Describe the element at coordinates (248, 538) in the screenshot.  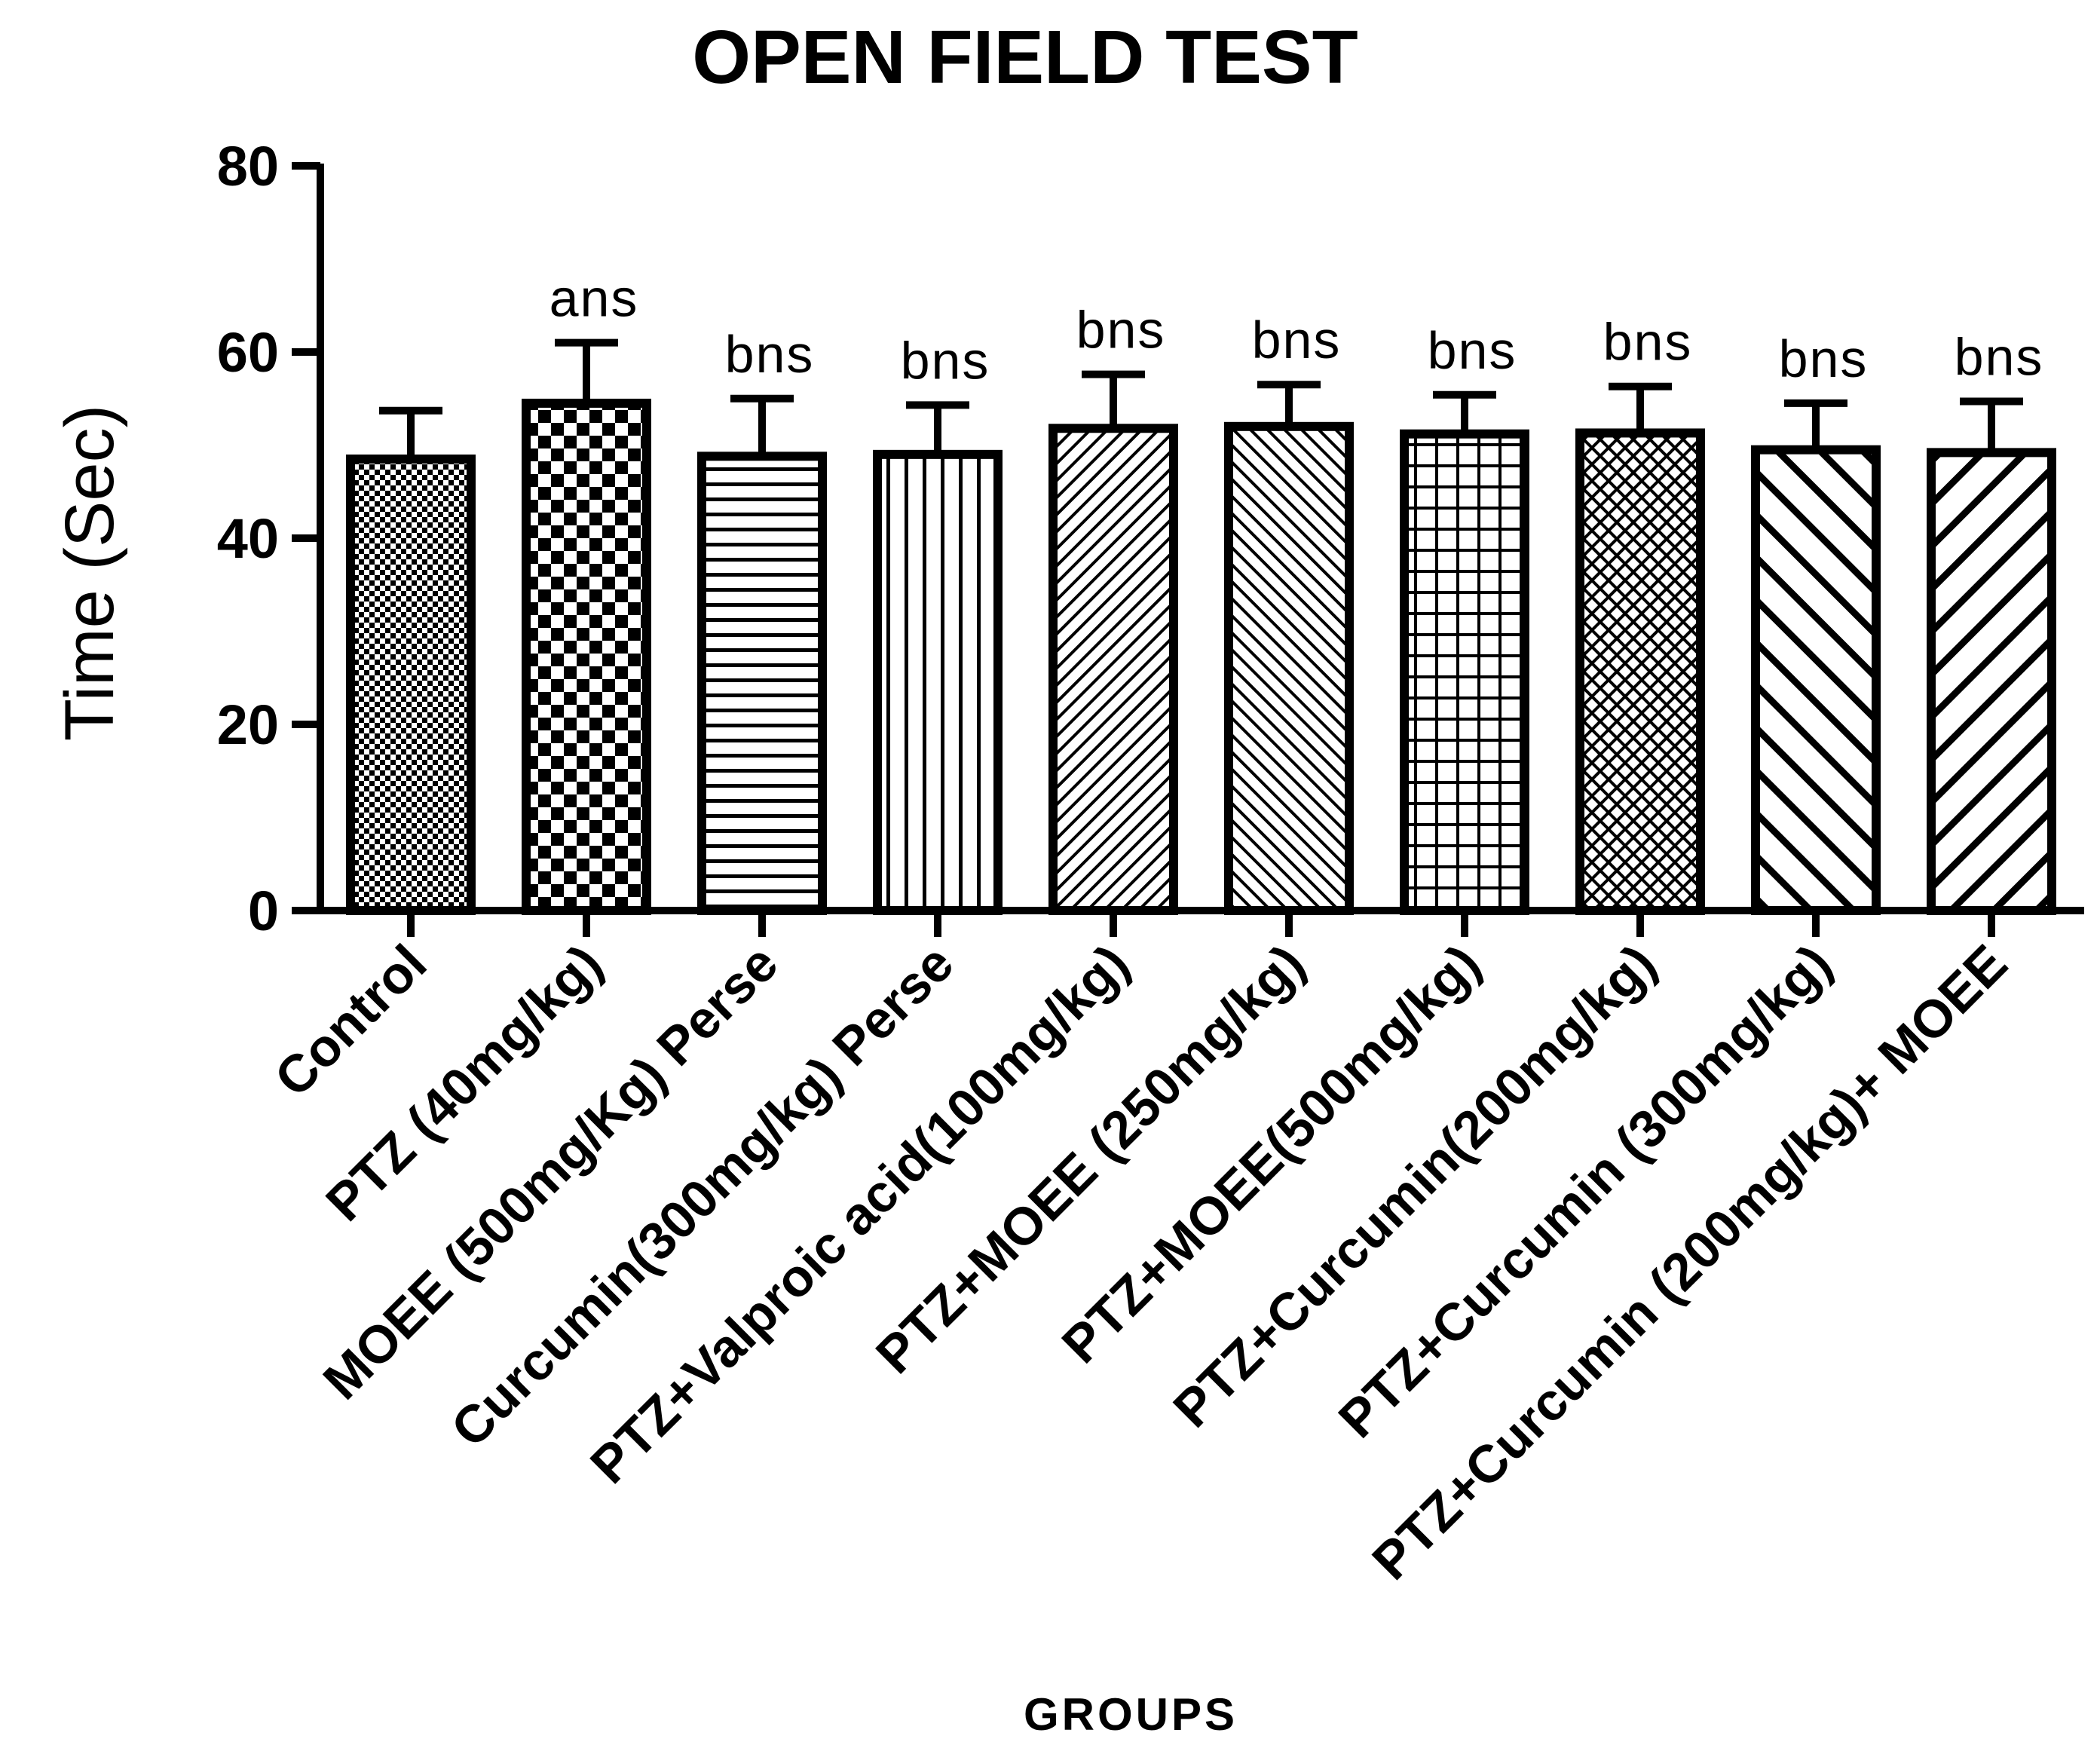
I see `y-tick-label: 40` at that location.